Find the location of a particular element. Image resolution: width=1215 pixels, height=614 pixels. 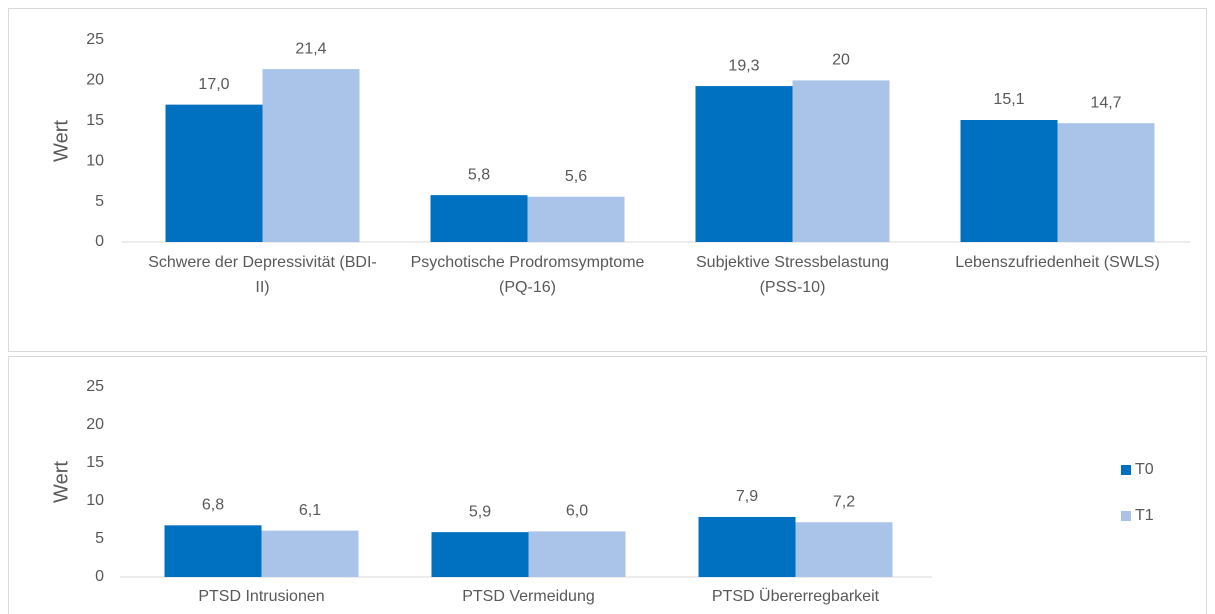

value-label: 17,0 is located at coordinates (213, 84).